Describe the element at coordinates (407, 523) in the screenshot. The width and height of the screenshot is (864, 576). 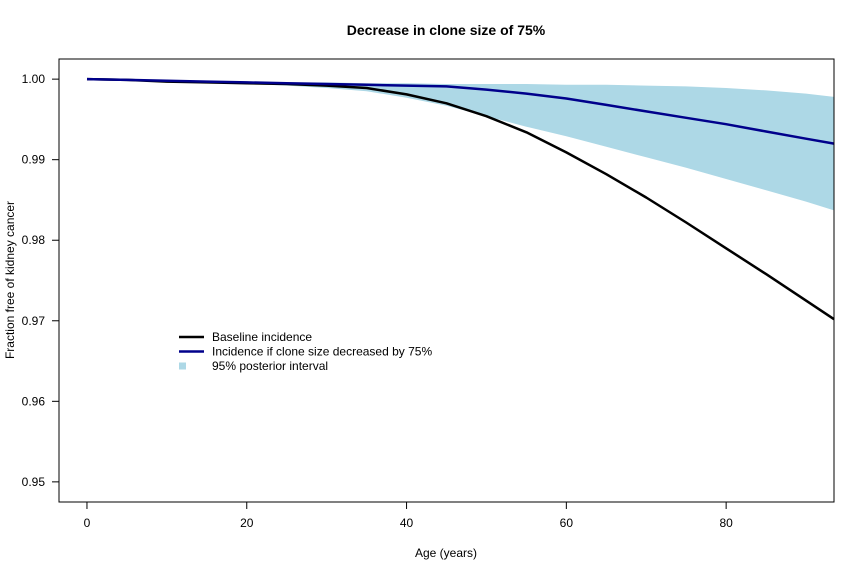
I see `x-tick-label: 40` at that location.